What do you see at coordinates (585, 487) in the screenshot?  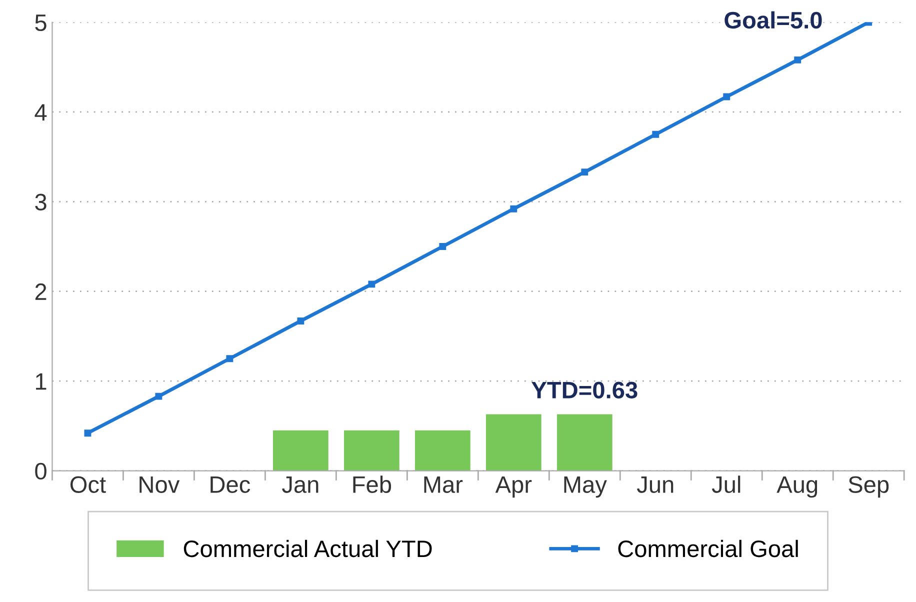 I see `x-tick-label: May` at bounding box center [585, 487].